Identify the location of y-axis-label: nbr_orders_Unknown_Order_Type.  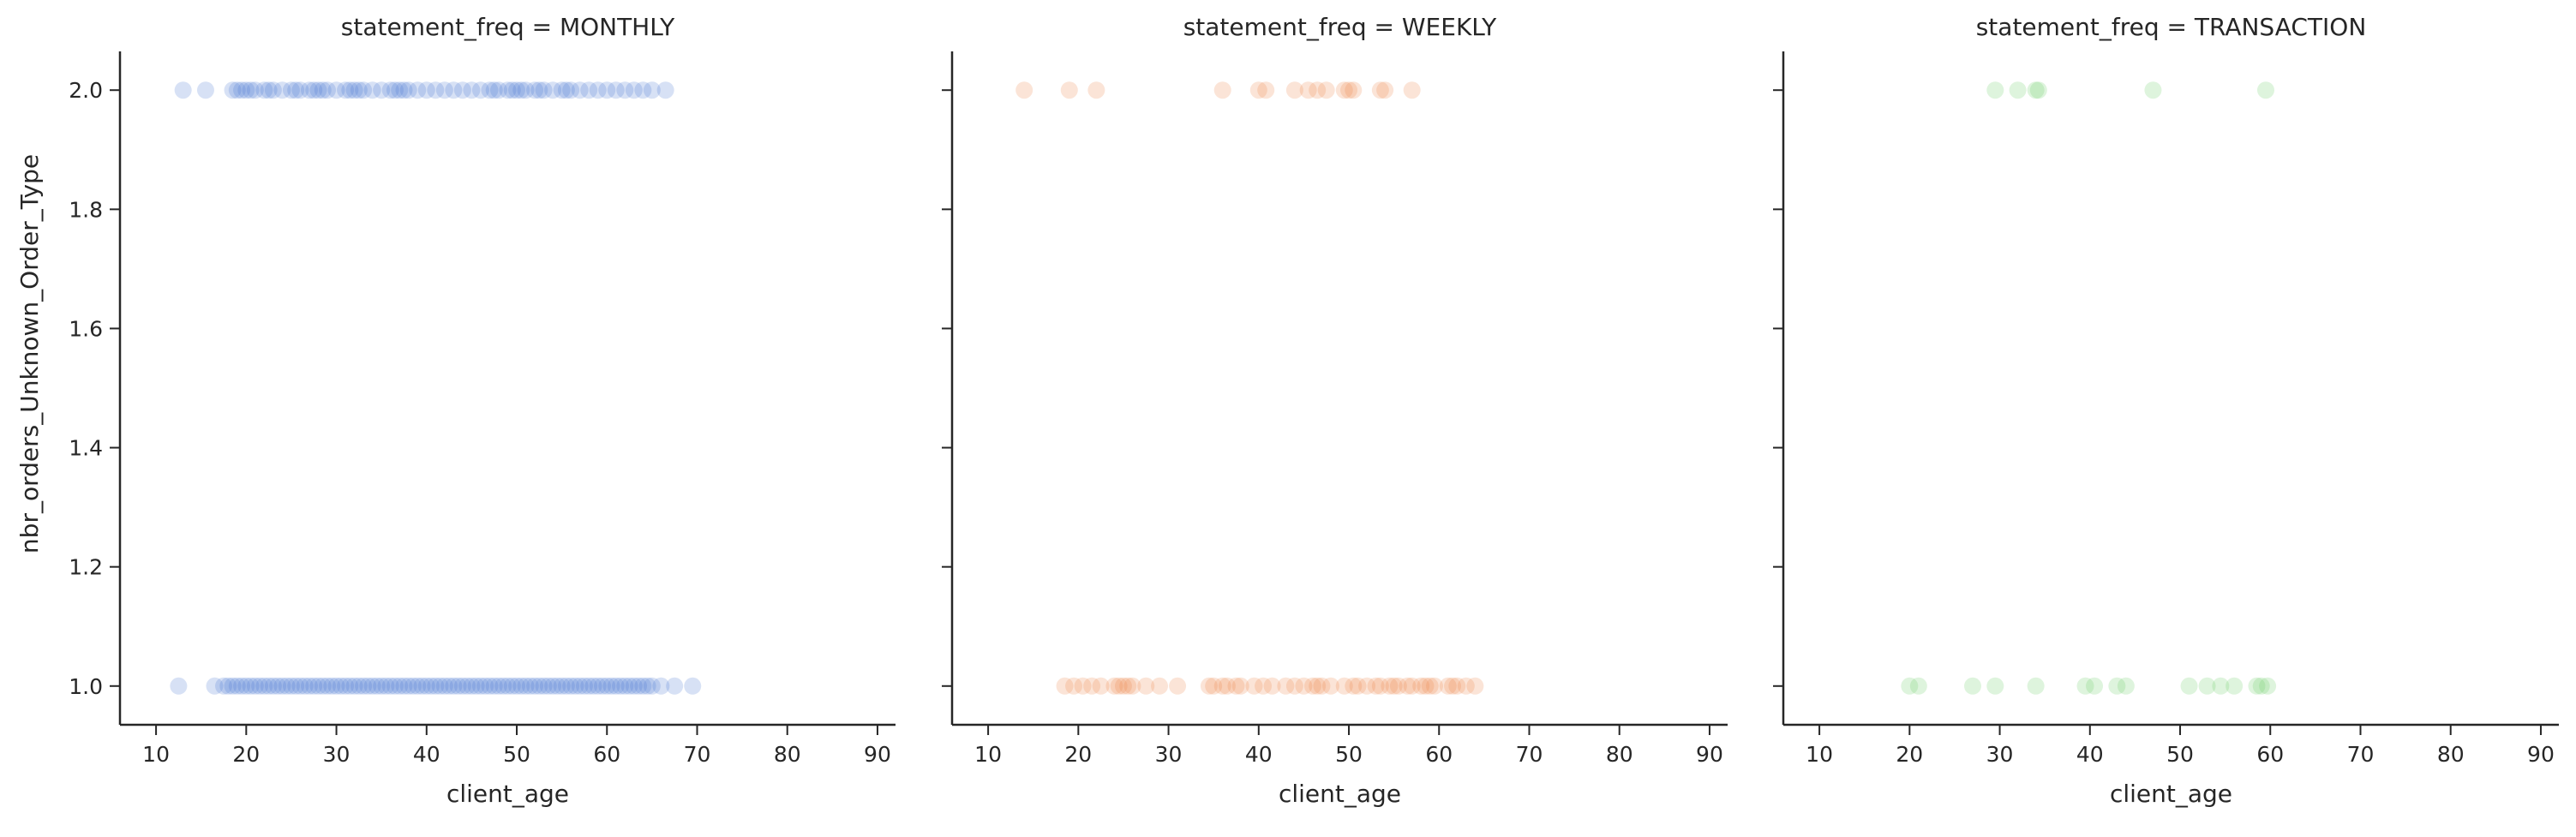
(29, 353).